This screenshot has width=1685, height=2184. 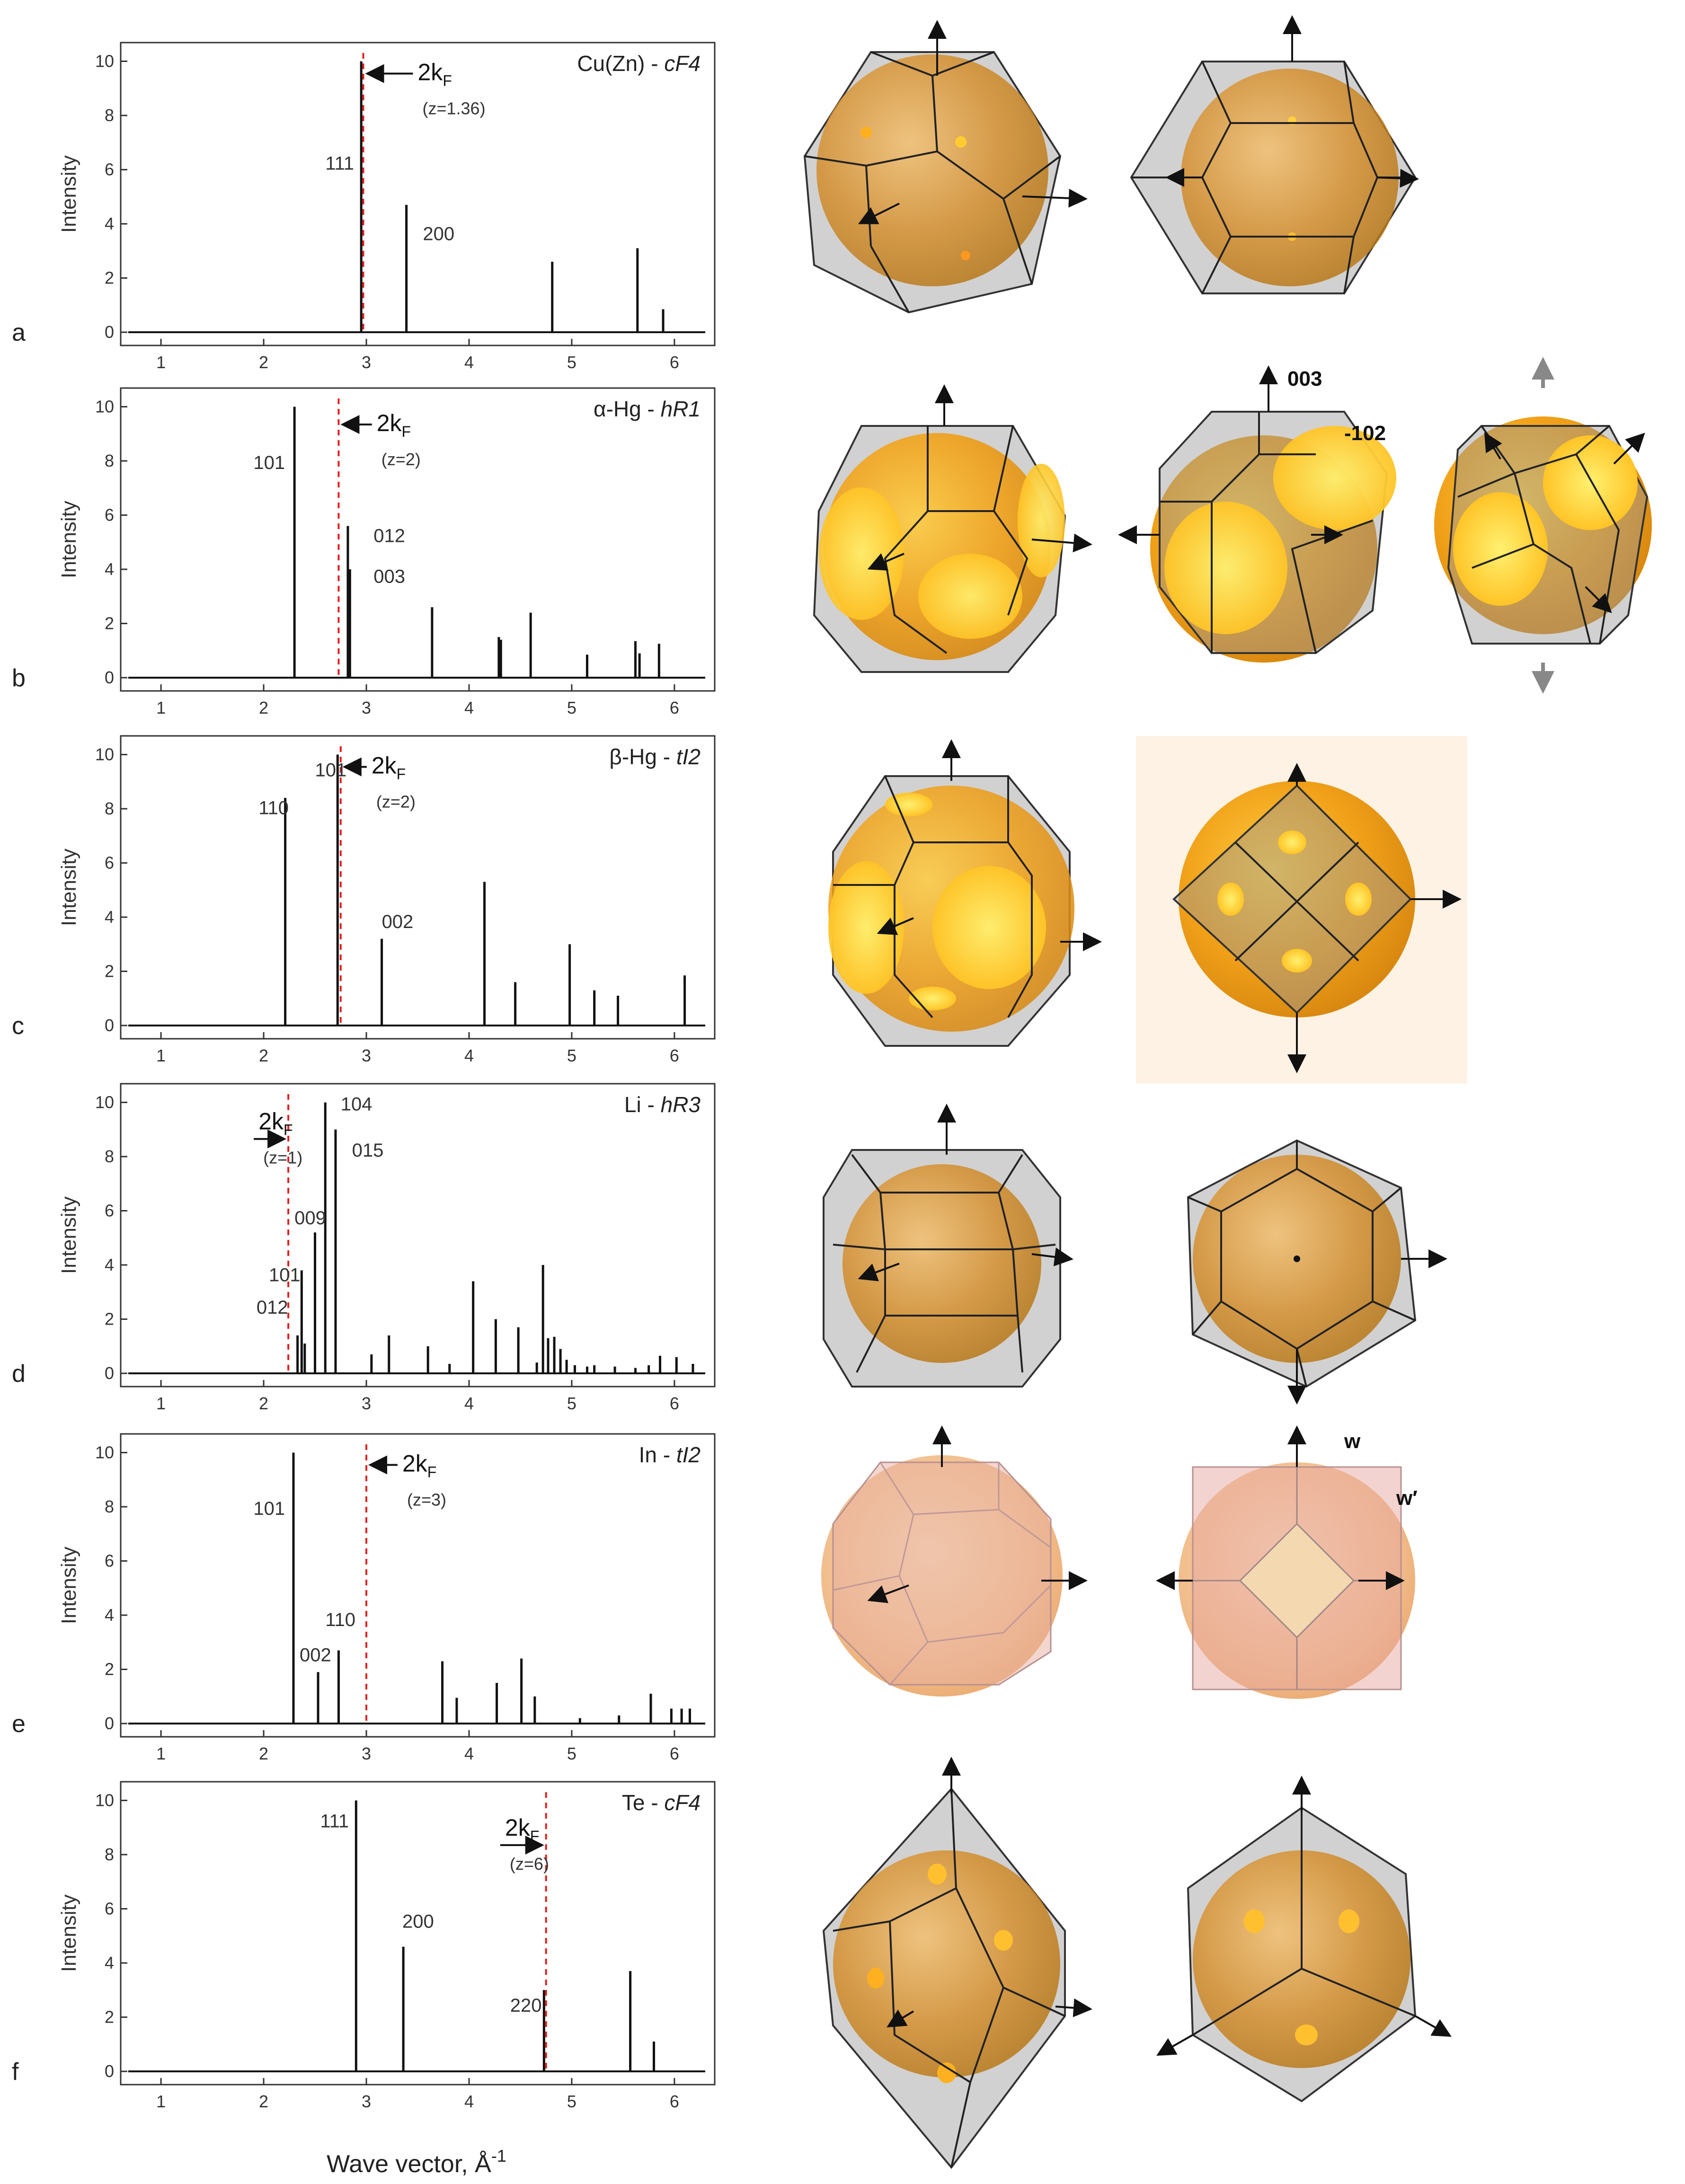 I want to click on peak-label: 110, so click(x=273, y=807).